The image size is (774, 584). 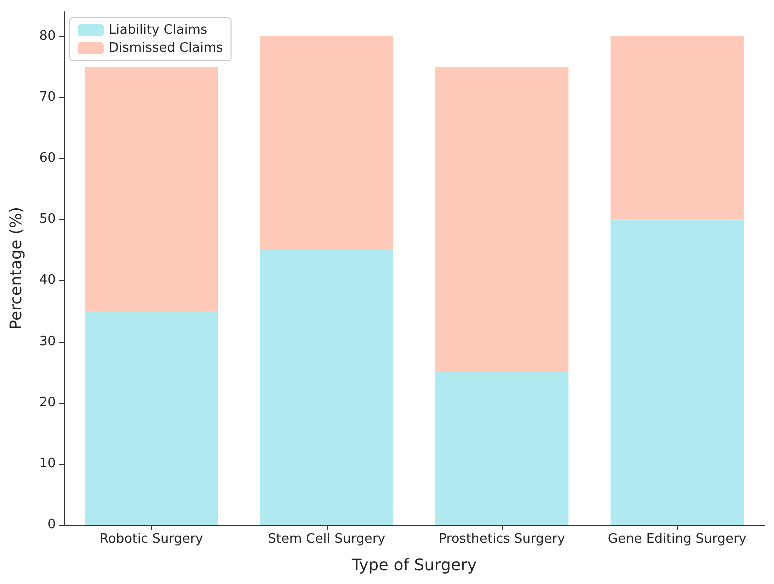 What do you see at coordinates (166, 48) in the screenshot?
I see `legend-label: Dismissed Claims` at bounding box center [166, 48].